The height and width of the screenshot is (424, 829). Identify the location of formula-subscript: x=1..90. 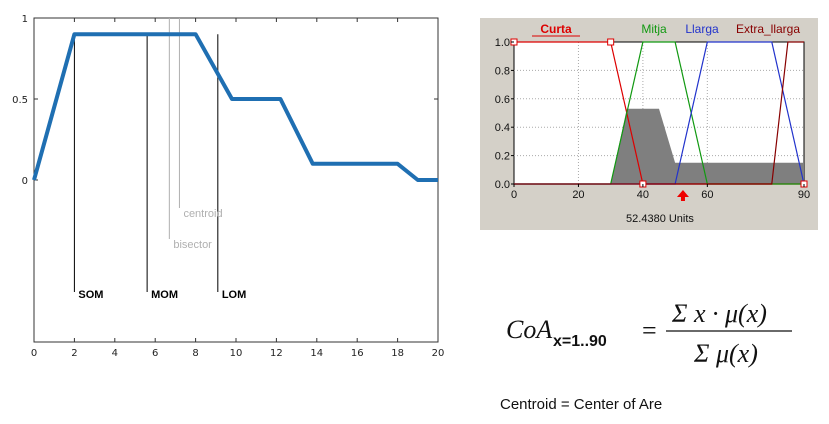
(580, 341).